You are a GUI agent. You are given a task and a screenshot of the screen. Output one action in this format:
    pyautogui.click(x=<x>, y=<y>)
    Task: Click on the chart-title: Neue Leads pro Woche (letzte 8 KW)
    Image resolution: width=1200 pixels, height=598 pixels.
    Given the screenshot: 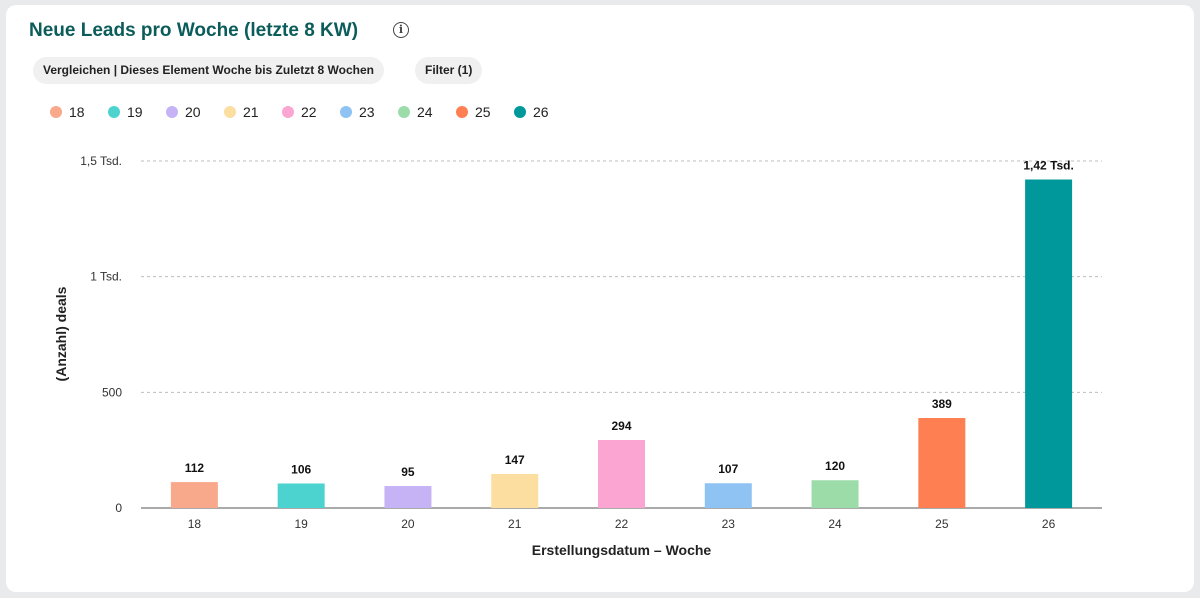 What is the action you would take?
    pyautogui.click(x=194, y=30)
    